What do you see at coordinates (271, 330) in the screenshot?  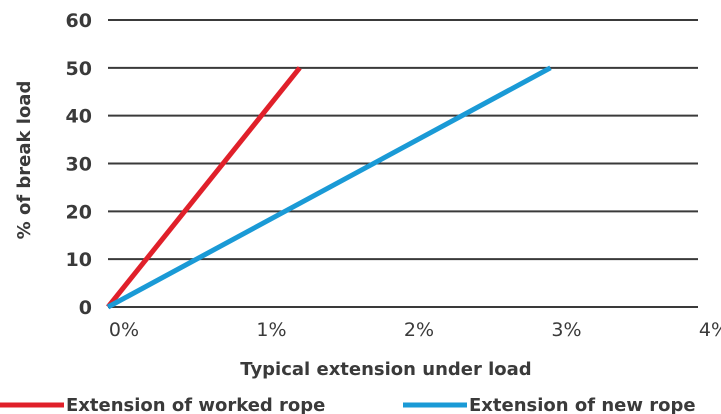 I see `x-tick-label: 1%` at bounding box center [271, 330].